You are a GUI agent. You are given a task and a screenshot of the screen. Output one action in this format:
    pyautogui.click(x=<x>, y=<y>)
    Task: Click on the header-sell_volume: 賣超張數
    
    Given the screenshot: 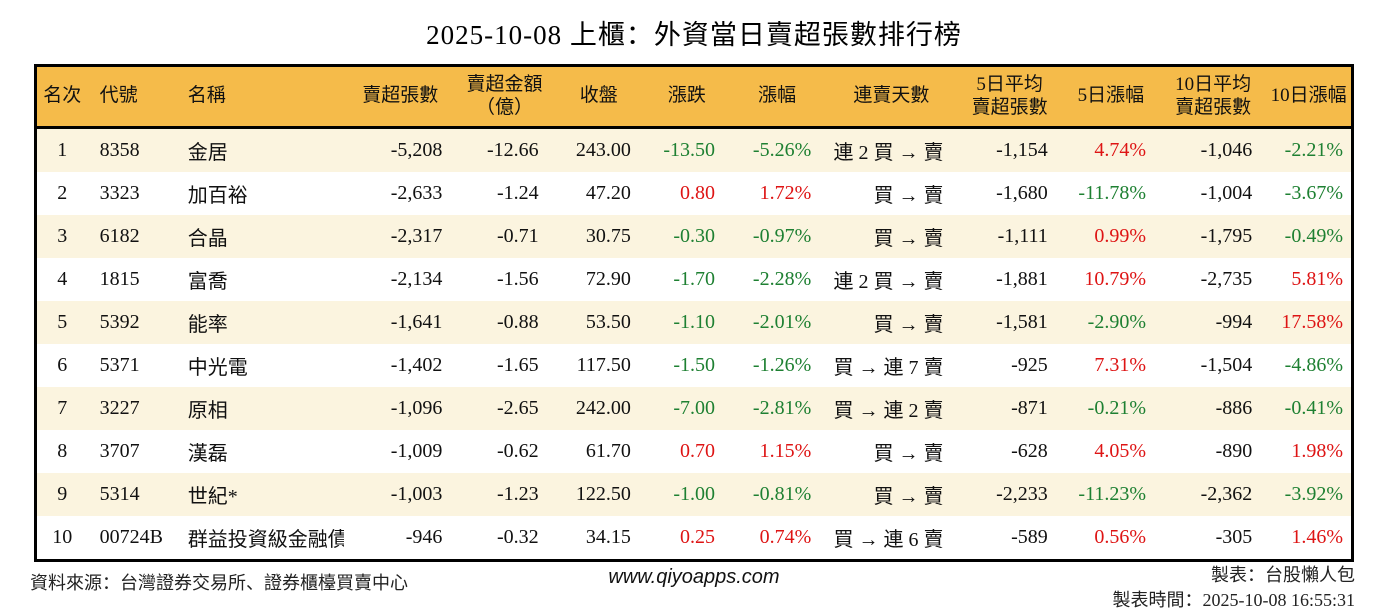 What is the action you would take?
    pyautogui.click(x=400, y=97)
    